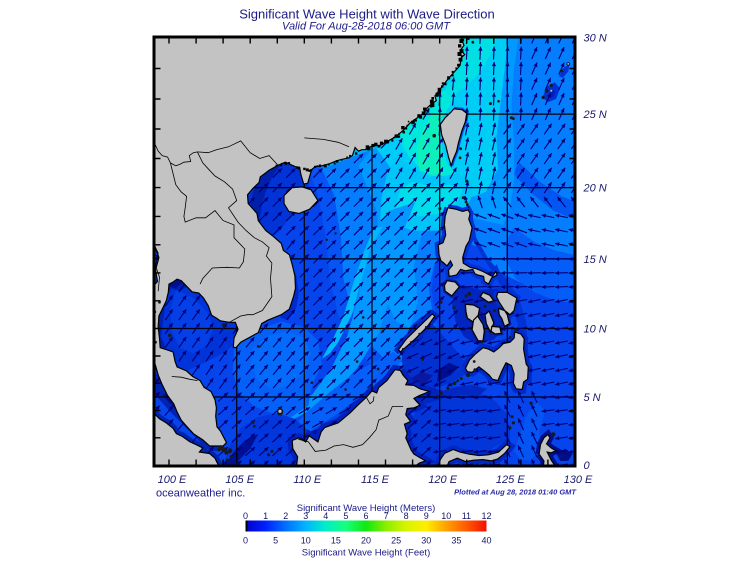 Image resolution: width=755 pixels, height=565 pixels. I want to click on svg-text: 30, so click(426, 541).